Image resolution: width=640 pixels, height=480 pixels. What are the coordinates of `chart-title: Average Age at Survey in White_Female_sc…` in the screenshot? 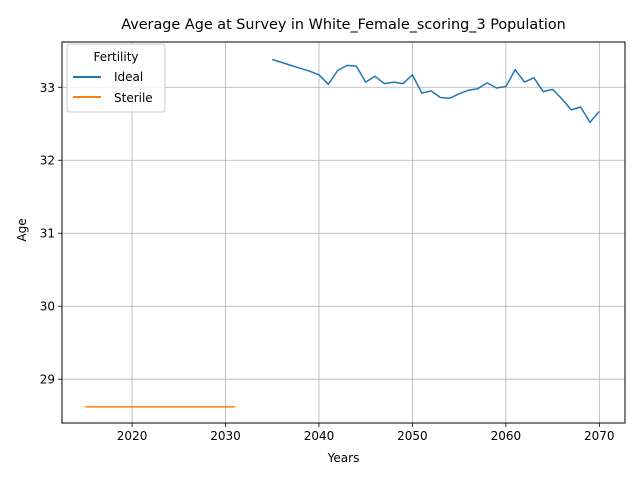 It's located at (343, 25).